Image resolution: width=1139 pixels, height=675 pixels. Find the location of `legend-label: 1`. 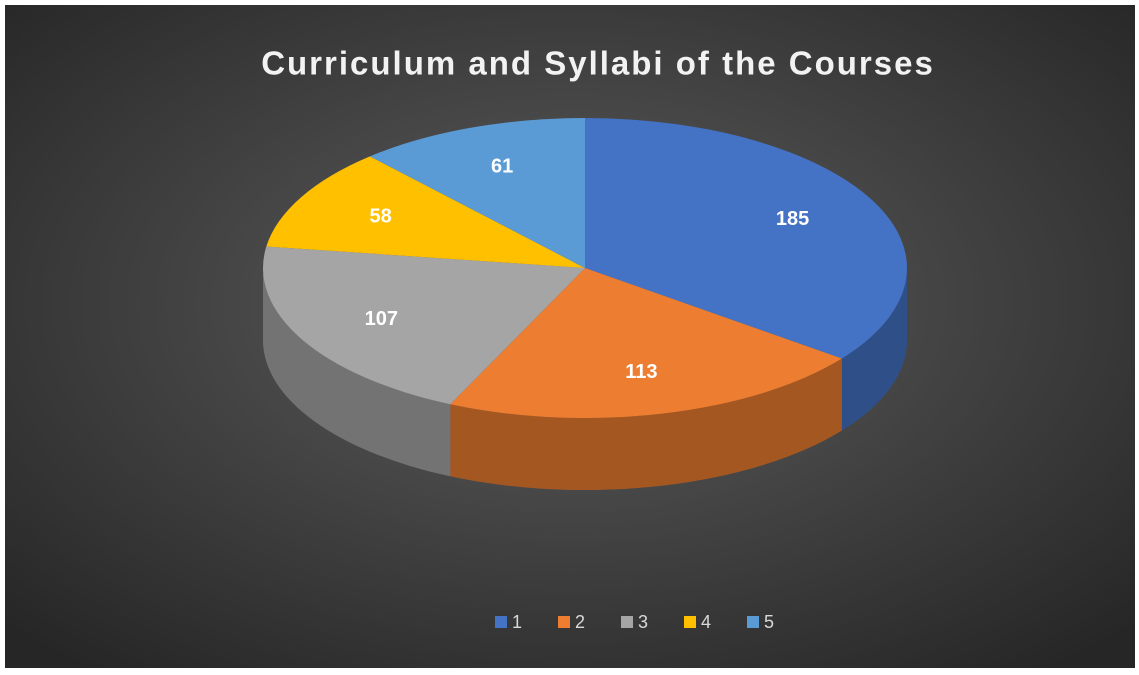

legend-label: 1 is located at coordinates (517, 622).